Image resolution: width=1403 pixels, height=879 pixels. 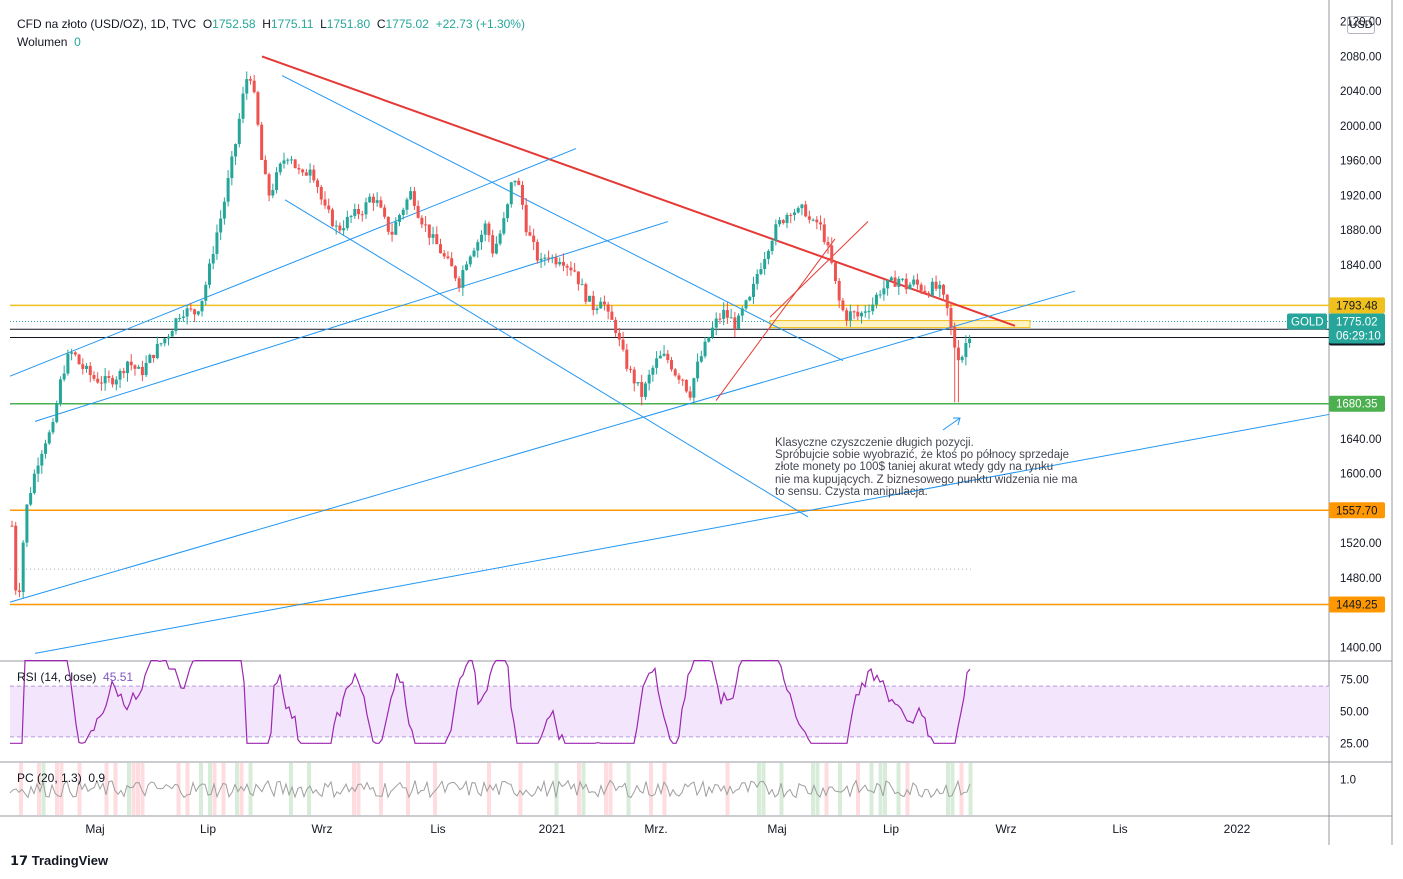 What do you see at coordinates (1237, 829) in the screenshot?
I see `time-tick-label: 2022` at bounding box center [1237, 829].